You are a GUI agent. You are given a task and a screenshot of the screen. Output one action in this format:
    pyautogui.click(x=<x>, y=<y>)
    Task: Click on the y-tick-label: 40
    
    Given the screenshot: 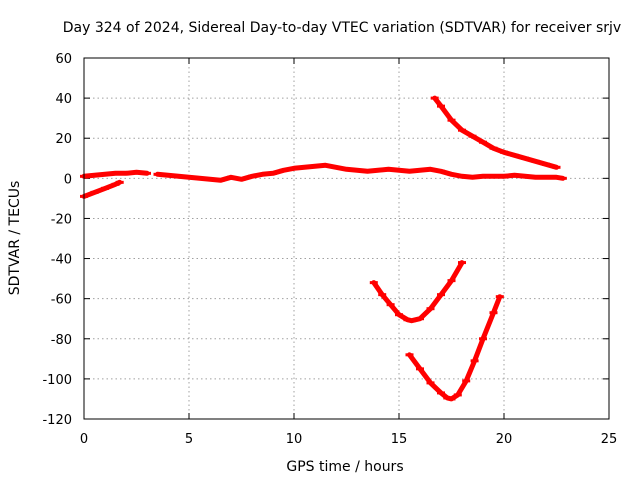 What is the action you would take?
    pyautogui.click(x=63, y=99)
    